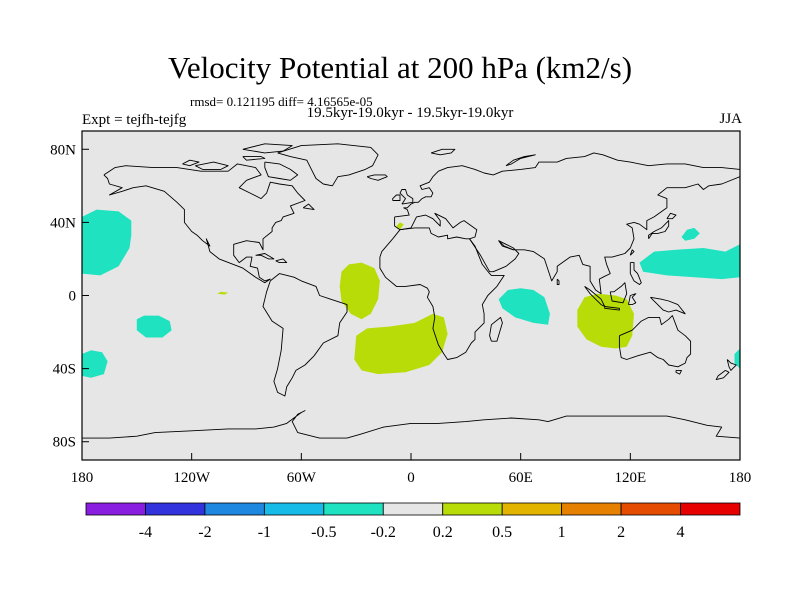 This screenshot has width=800, height=600. I want to click on y-tick-label: 80N, so click(63, 150).